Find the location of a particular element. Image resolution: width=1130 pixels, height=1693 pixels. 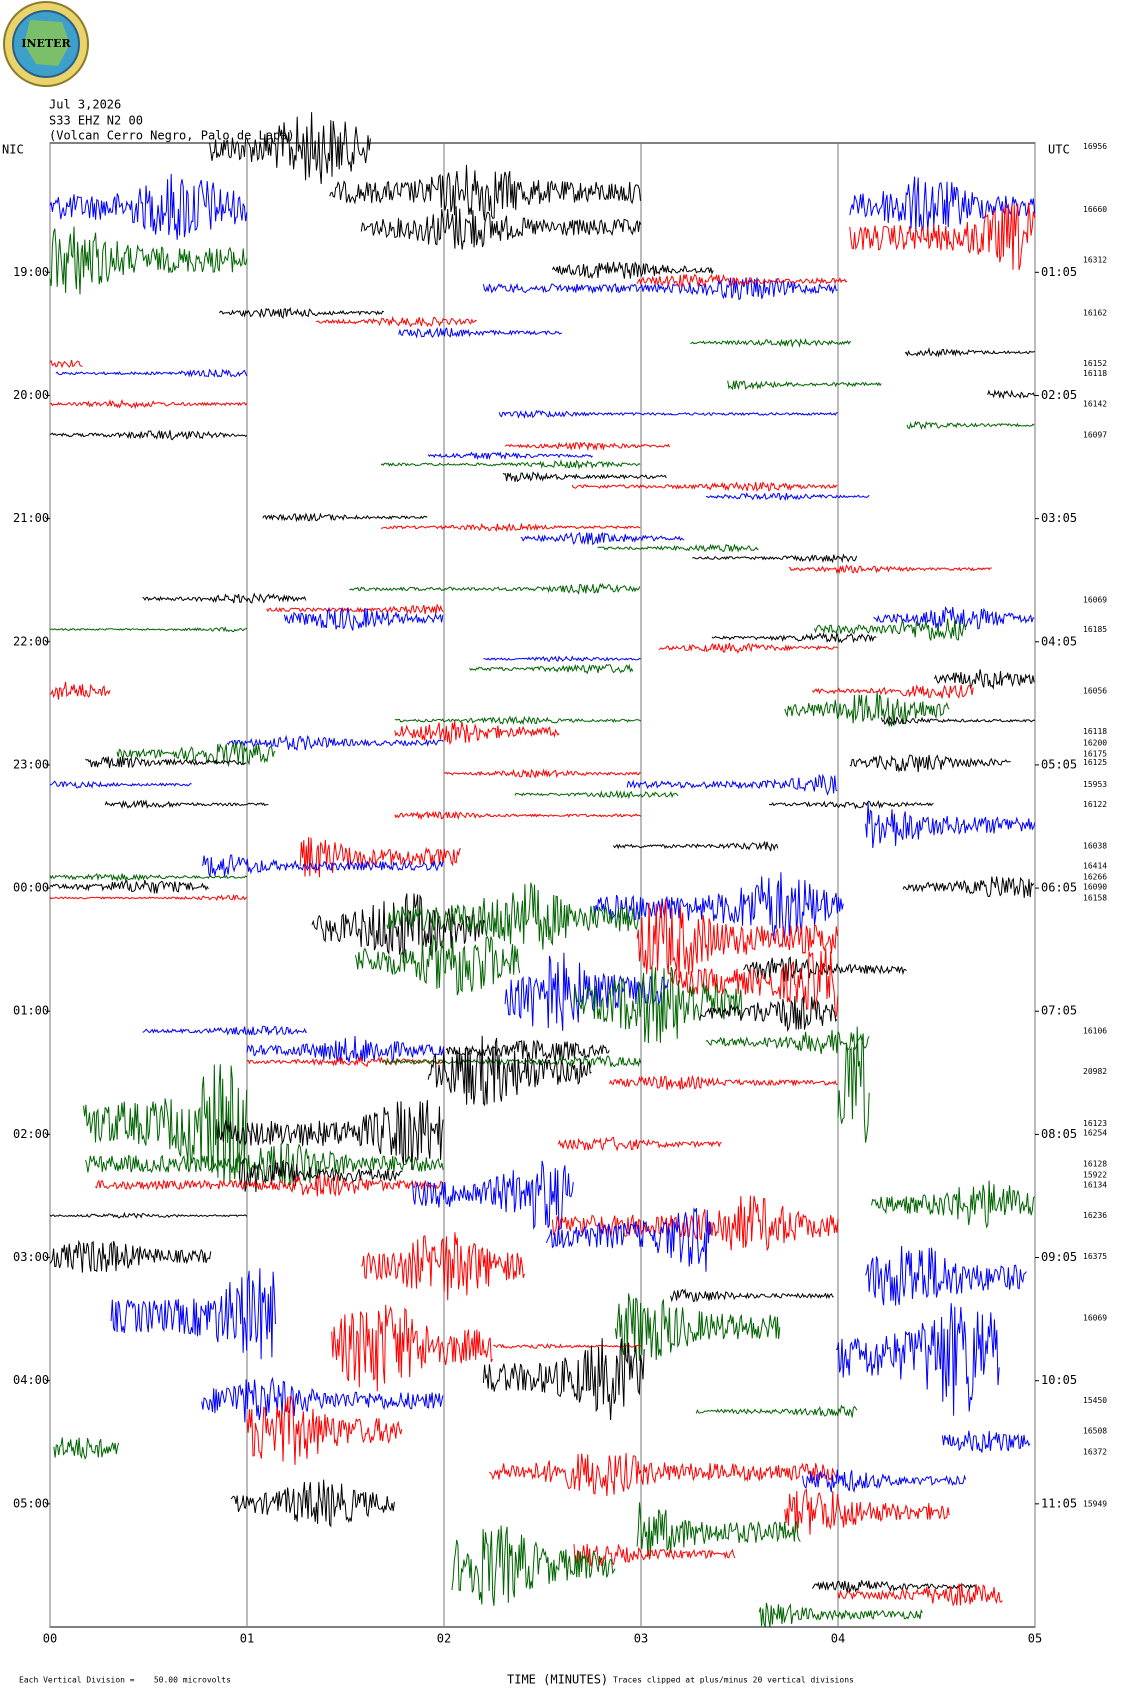

side-value: 16128 is located at coordinates (1095, 1163).